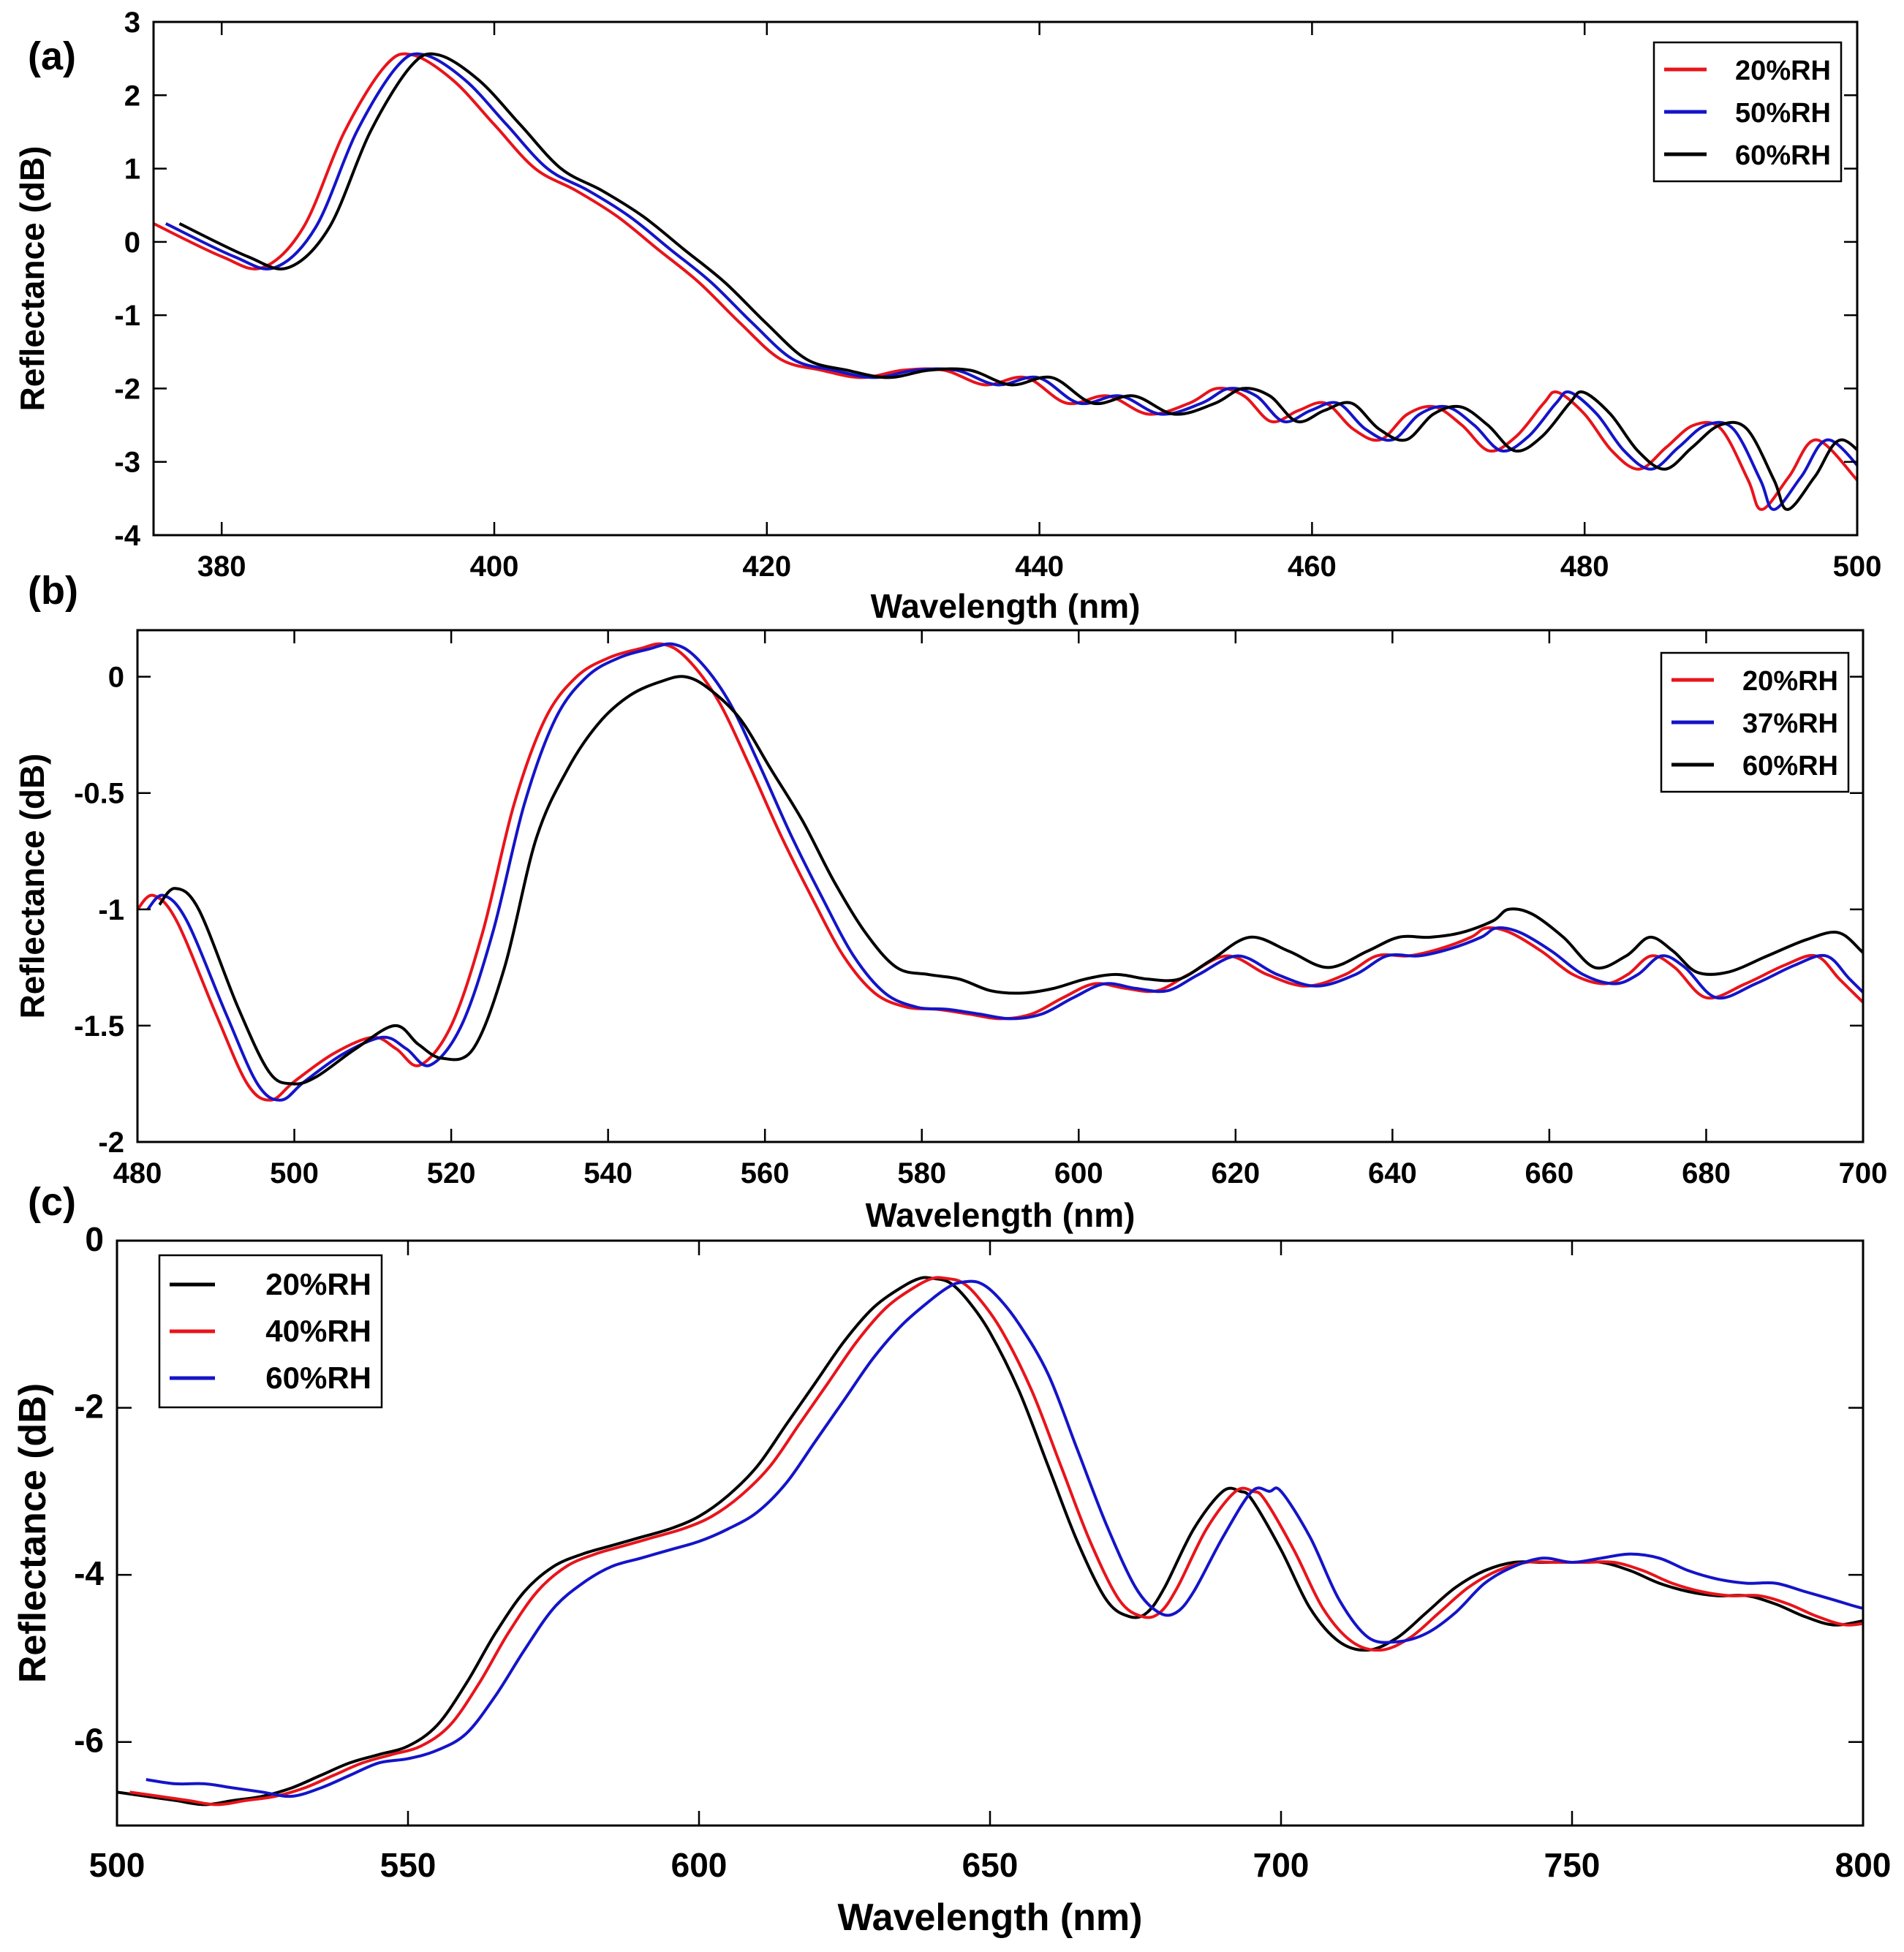 This screenshot has width=1904, height=1952. I want to click on legend: 20%RH 40%RH 60%RH, so click(270, 1331).